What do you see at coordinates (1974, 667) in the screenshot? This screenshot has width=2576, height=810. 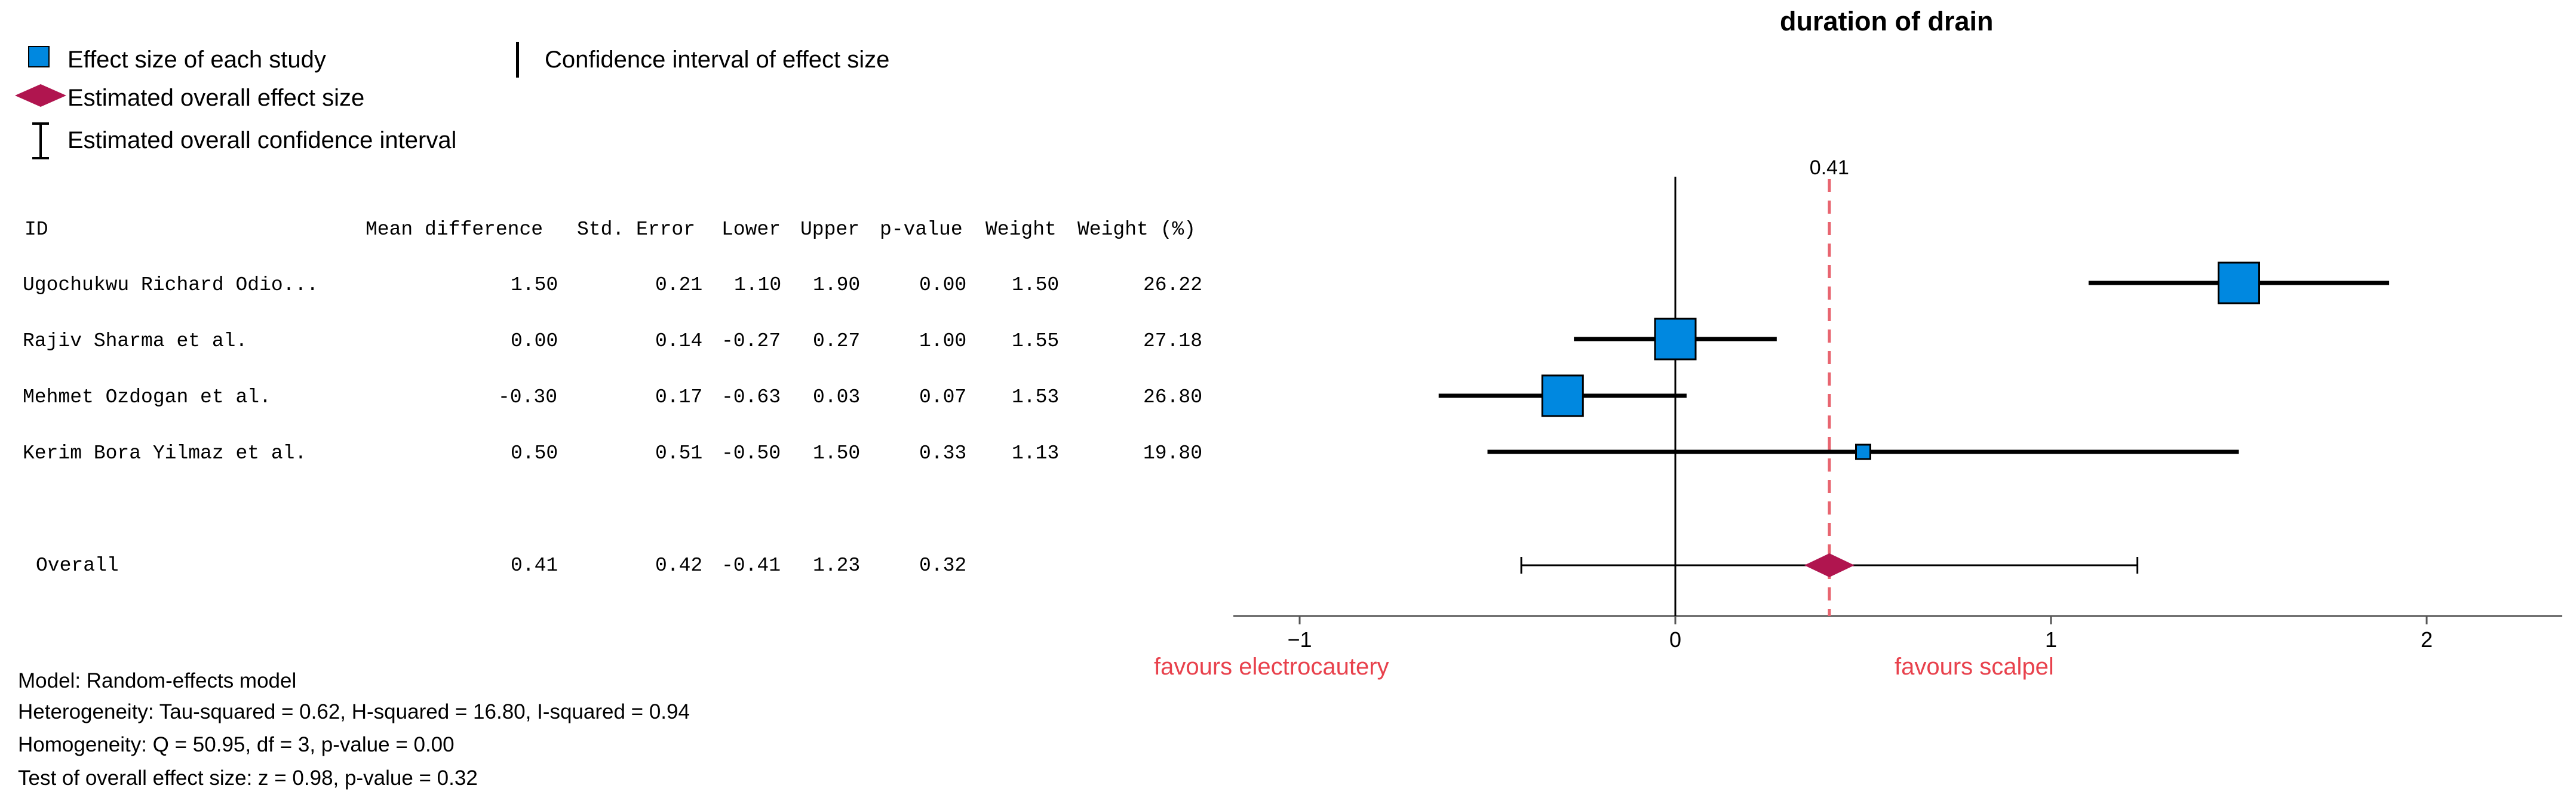 I see `favours-right-label: favours scalpel` at bounding box center [1974, 667].